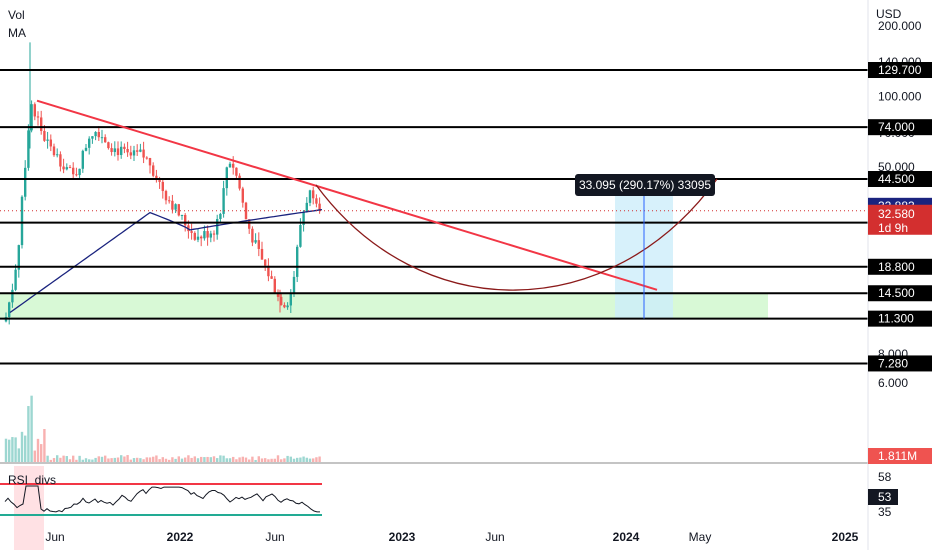 This screenshot has height=550, width=932. Describe the element at coordinates (516, 234) in the screenshot. I see `projection-curve` at that location.